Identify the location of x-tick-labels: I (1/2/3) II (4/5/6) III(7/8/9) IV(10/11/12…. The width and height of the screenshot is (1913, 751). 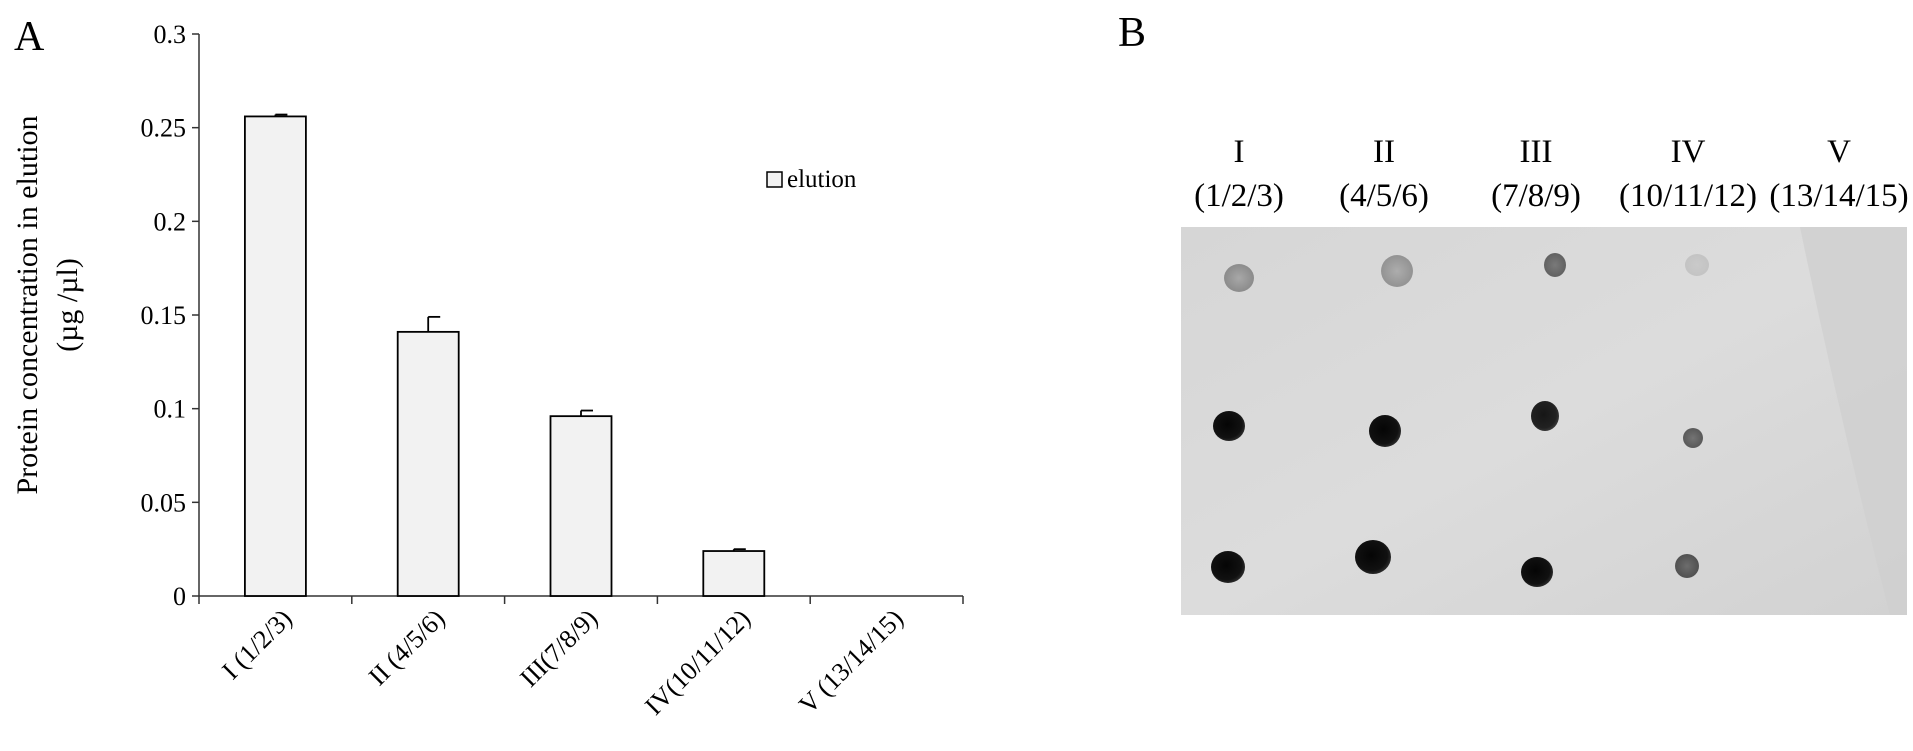
(562, 662).